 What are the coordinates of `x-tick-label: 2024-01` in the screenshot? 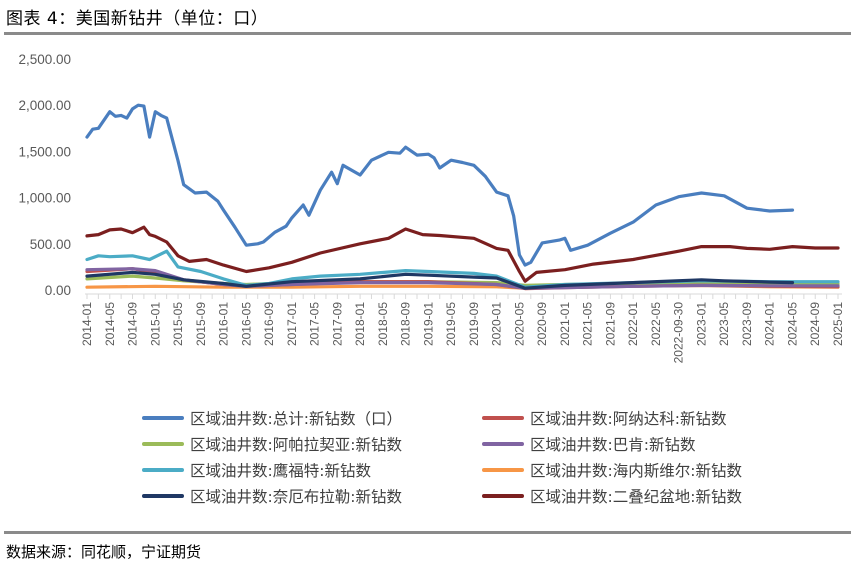 It's located at (770, 324).